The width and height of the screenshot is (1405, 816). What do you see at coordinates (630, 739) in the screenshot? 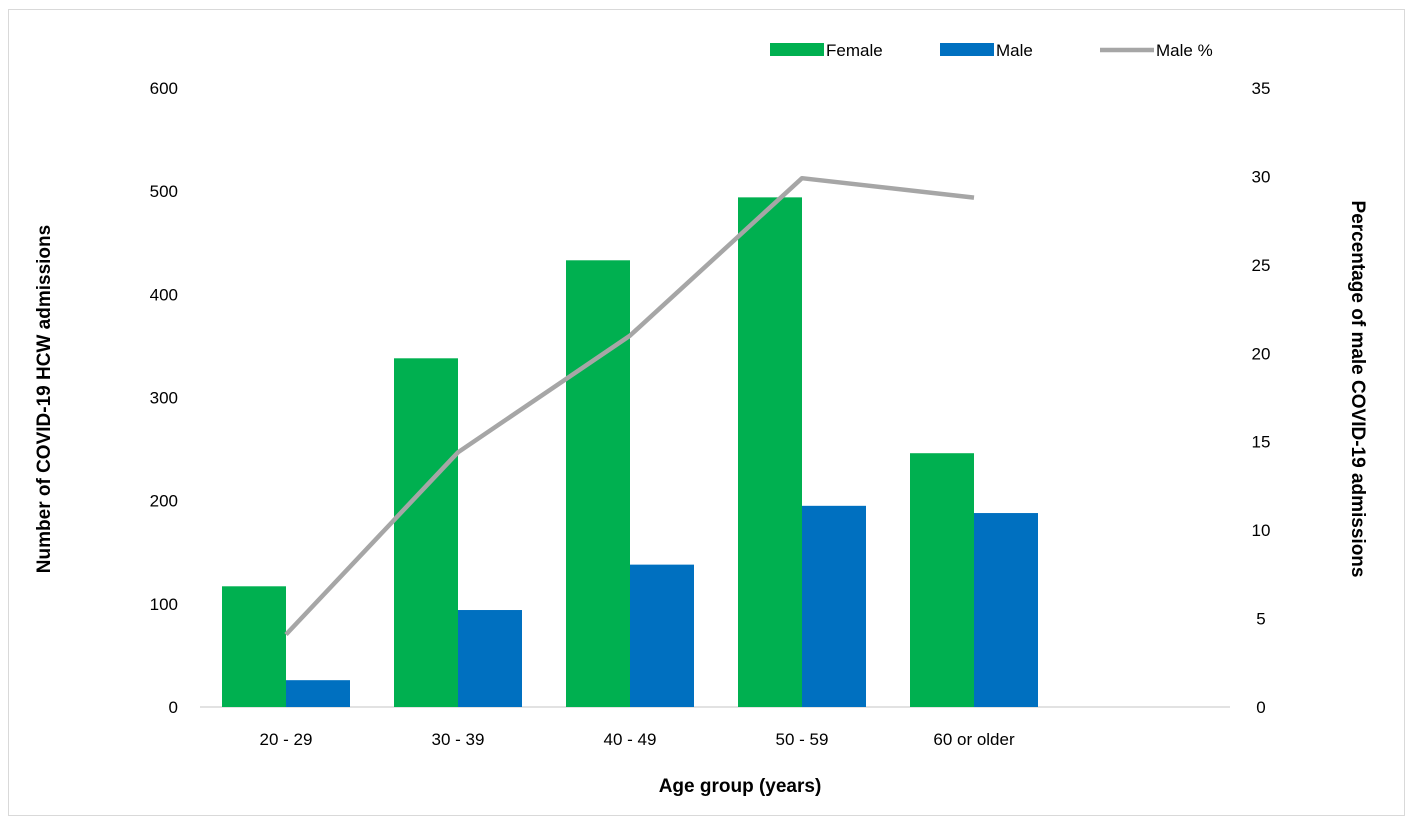
I see `x-tick-label: 40 - 49` at bounding box center [630, 739].